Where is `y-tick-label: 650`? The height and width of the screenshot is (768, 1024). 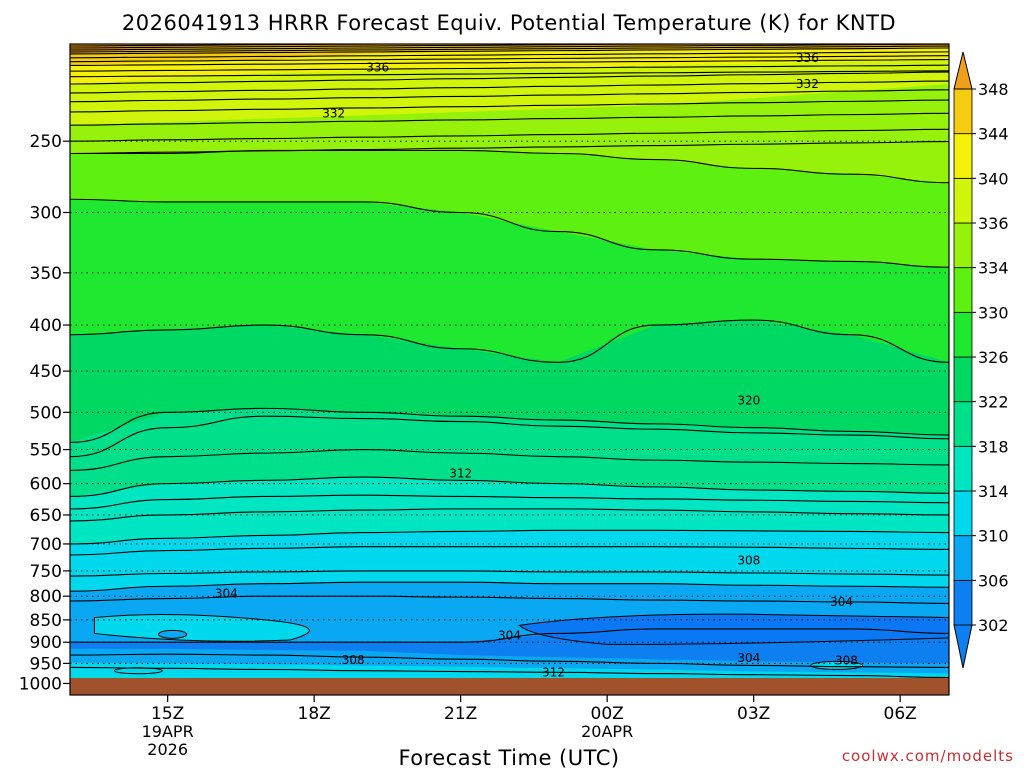 y-tick-label: 650 is located at coordinates (46, 516).